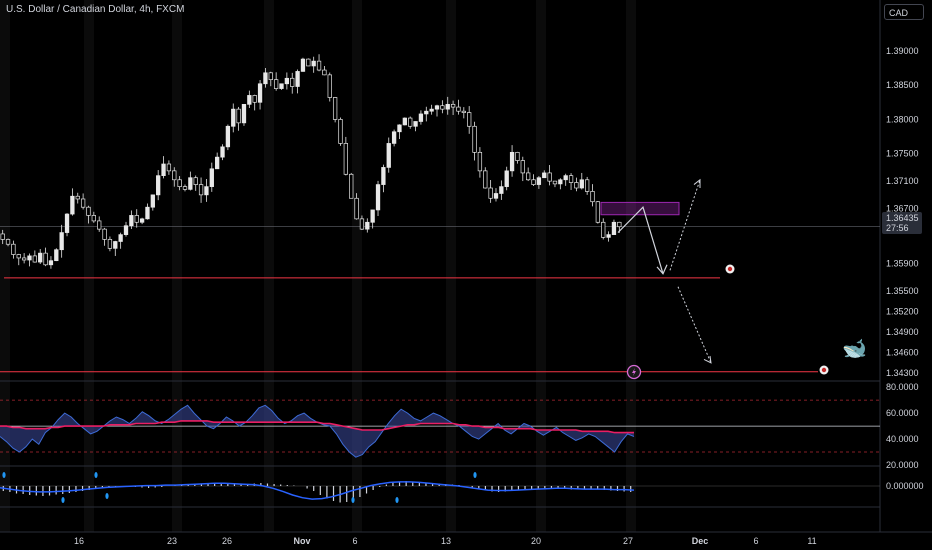  What do you see at coordinates (902, 85) in the screenshot?
I see `price-tick-label: 1.38500` at bounding box center [902, 85].